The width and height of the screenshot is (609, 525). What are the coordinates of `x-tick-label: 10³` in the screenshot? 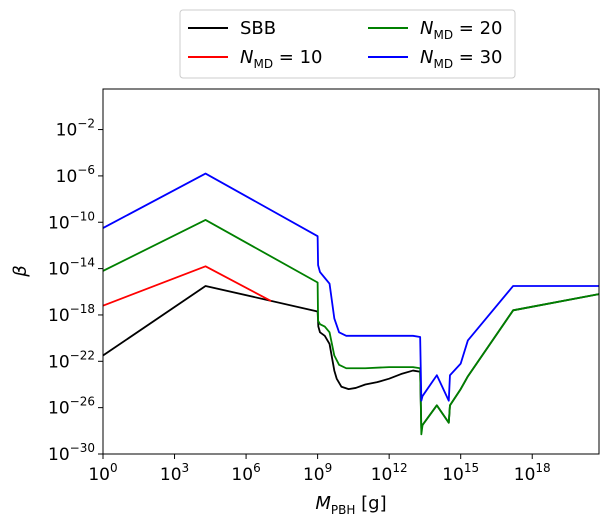 It's located at (174, 473).